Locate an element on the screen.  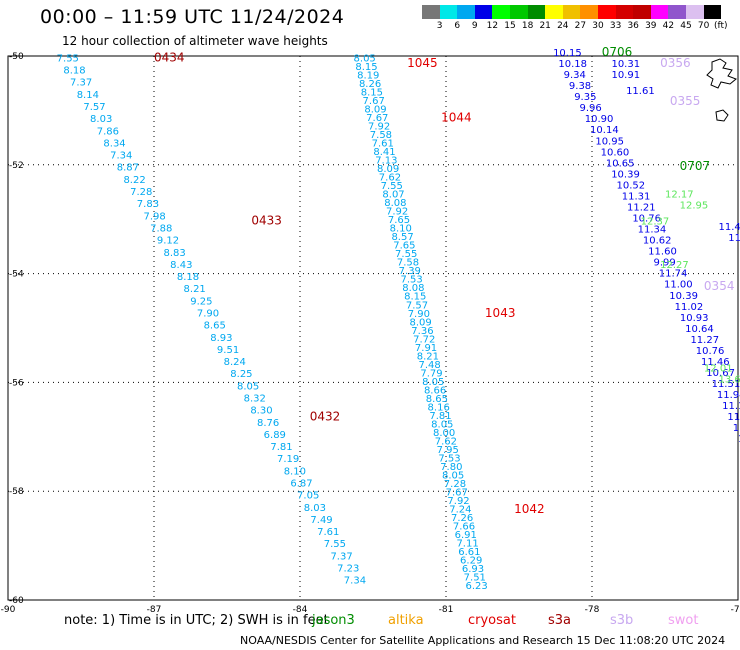
wave-height-label: 7.23 is located at coordinates (348, 569).